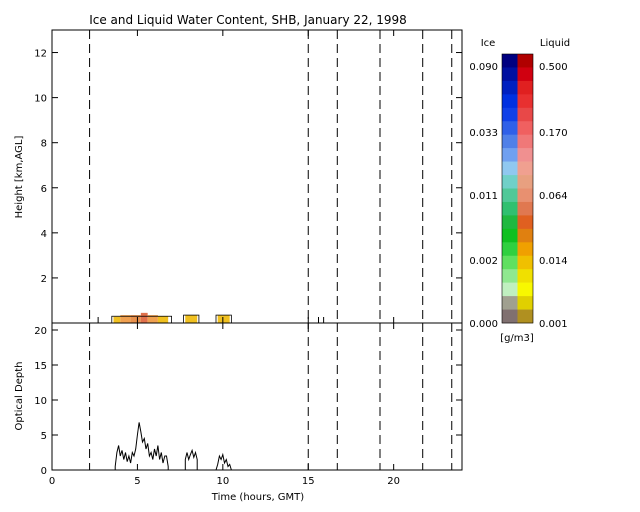  What do you see at coordinates (44, 189) in the screenshot?
I see `top-y-tick-label-2: 6` at bounding box center [44, 189].